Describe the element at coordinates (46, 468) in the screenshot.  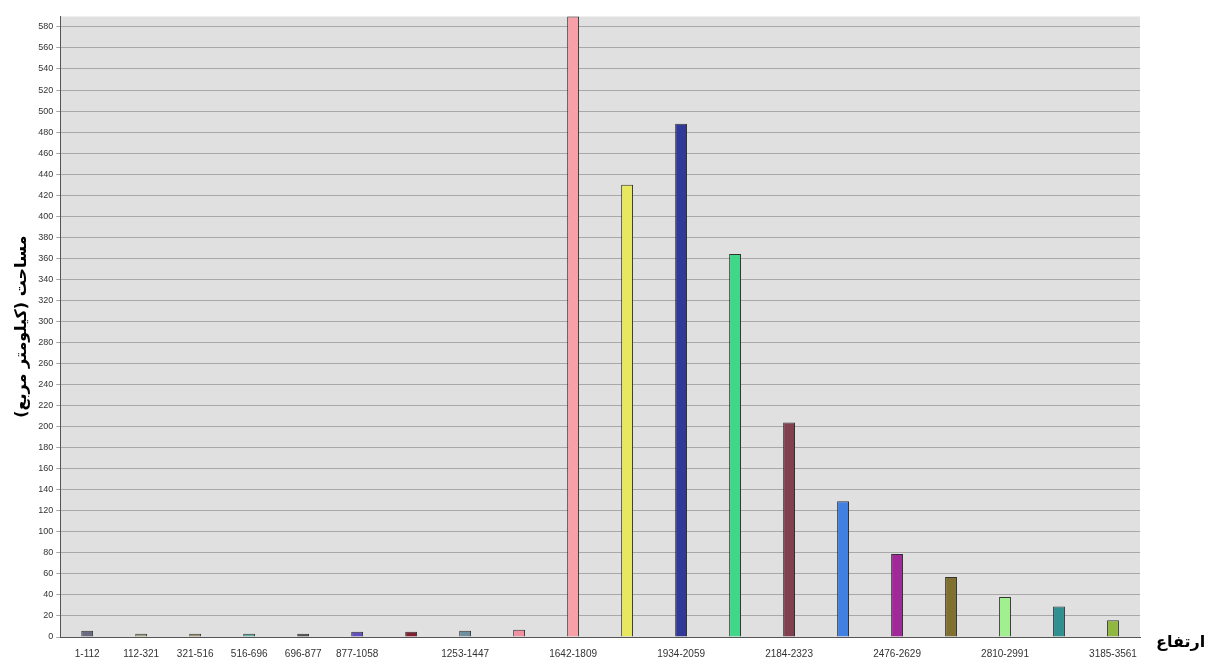
I see `y-tick-label: 160` at that location.